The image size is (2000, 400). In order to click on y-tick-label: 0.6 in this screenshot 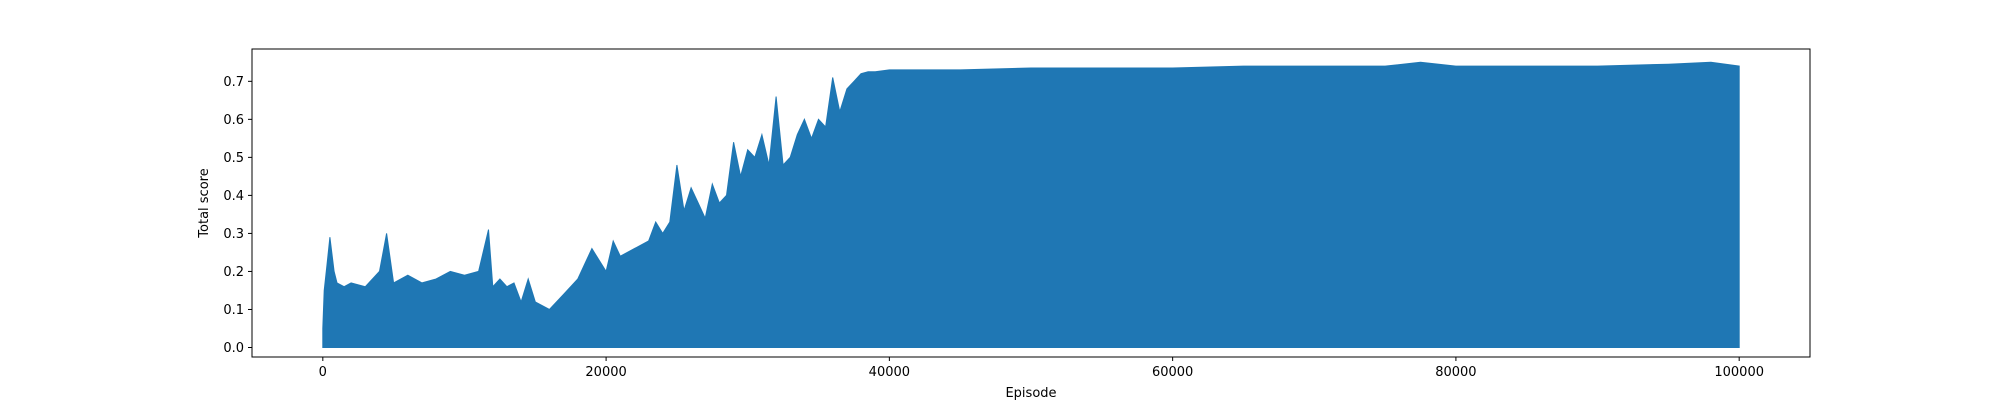, I will do `click(233, 120)`.